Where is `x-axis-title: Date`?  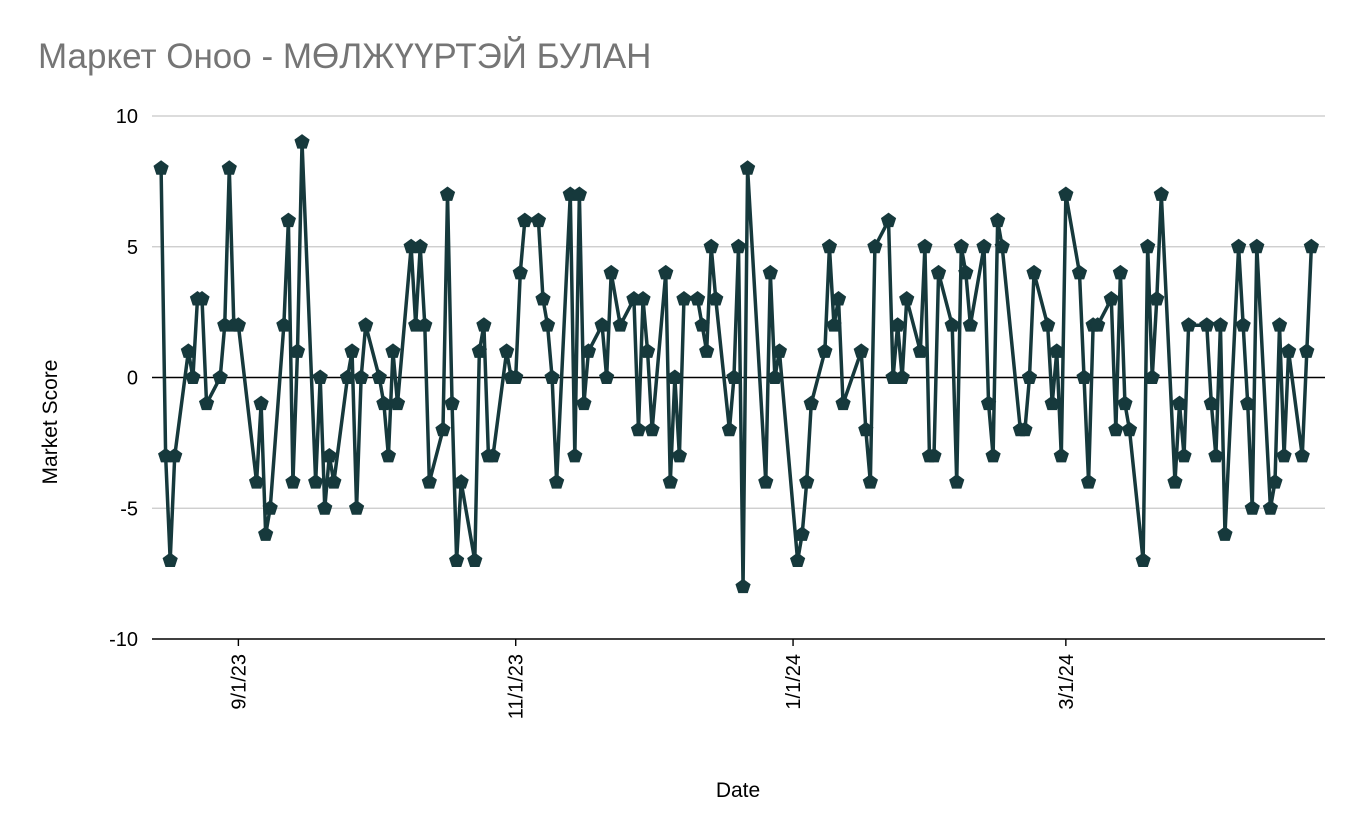
x-axis-title: Date is located at coordinates (738, 790).